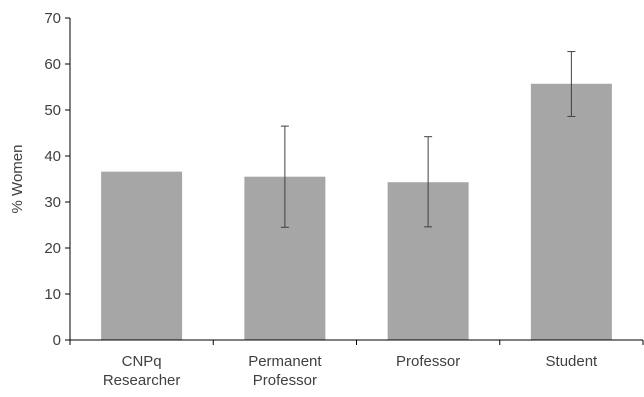  I want to click on y-tick-label: 0, so click(57, 340).